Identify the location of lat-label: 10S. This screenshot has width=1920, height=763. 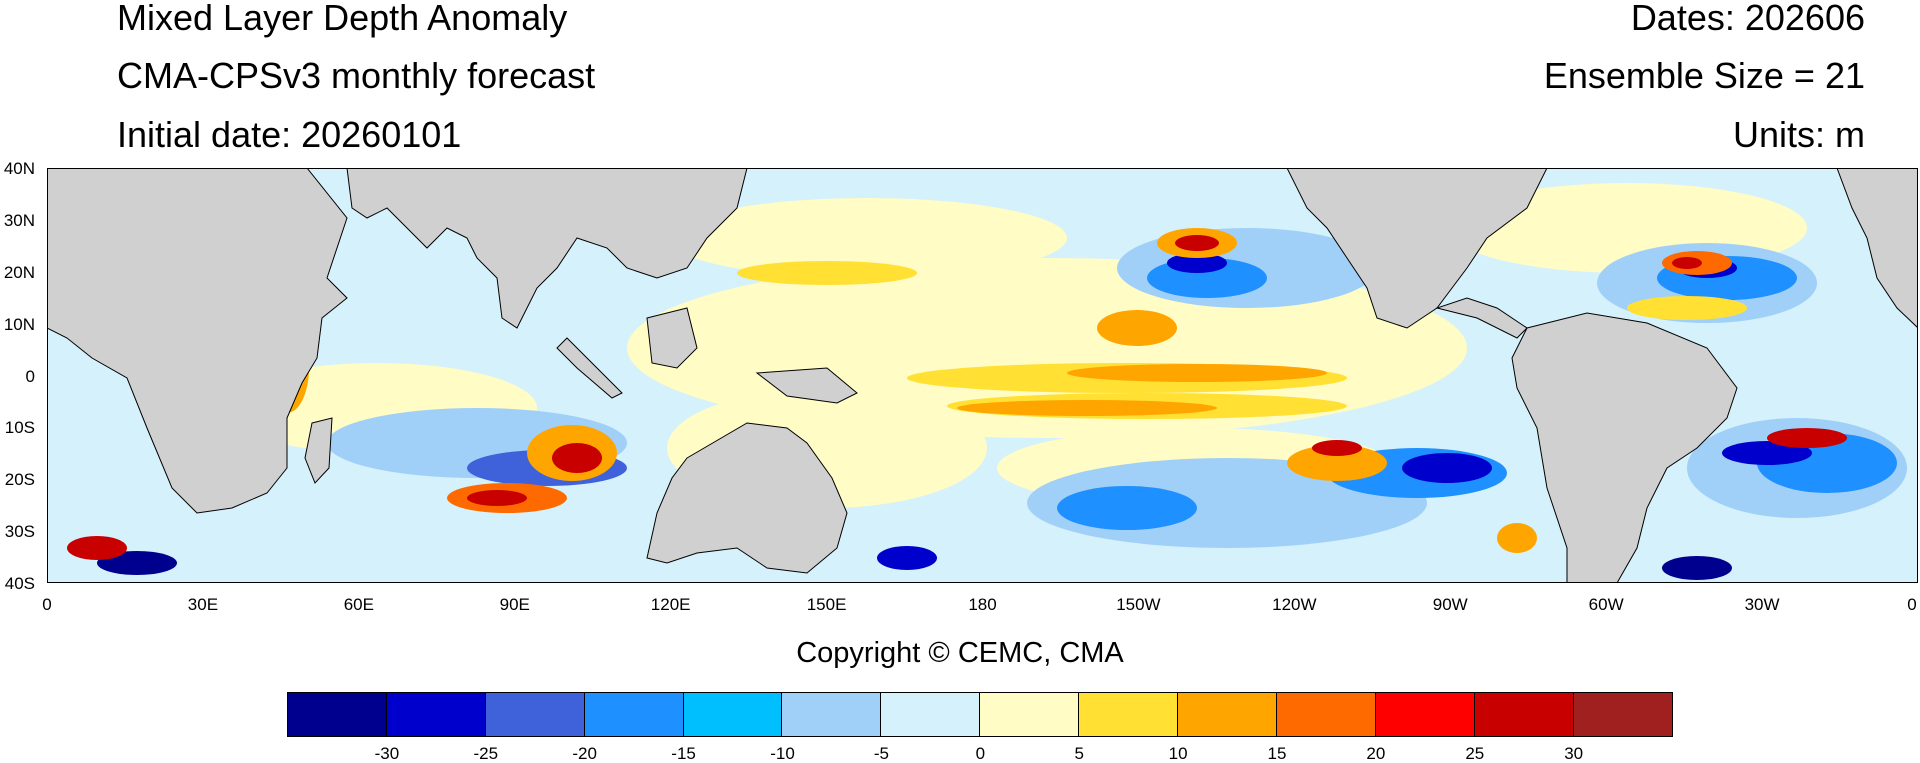
(19, 428).